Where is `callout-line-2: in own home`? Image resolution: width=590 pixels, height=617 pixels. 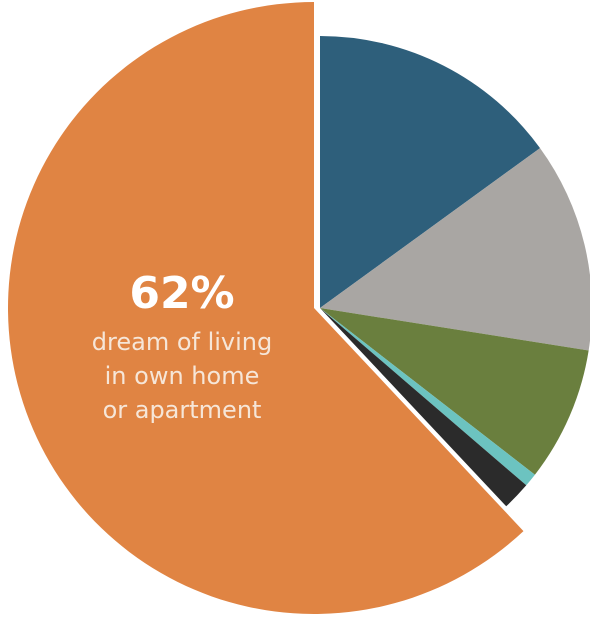
callout-line-2: in own home is located at coordinates (182, 376).